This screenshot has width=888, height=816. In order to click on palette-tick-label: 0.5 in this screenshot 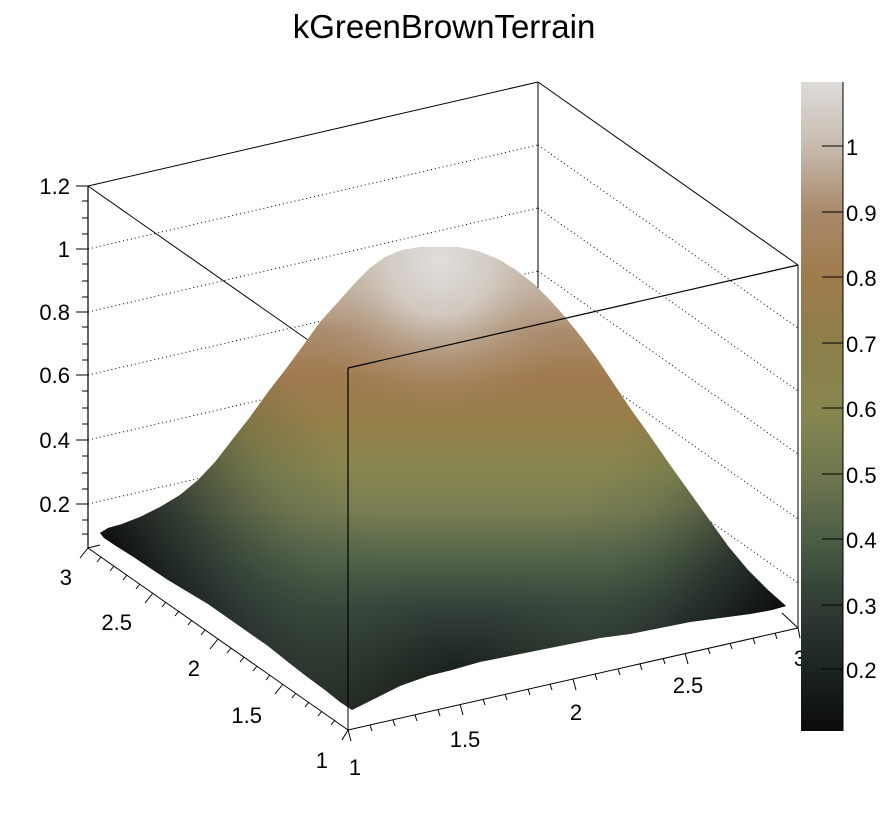, I will do `click(861, 475)`.